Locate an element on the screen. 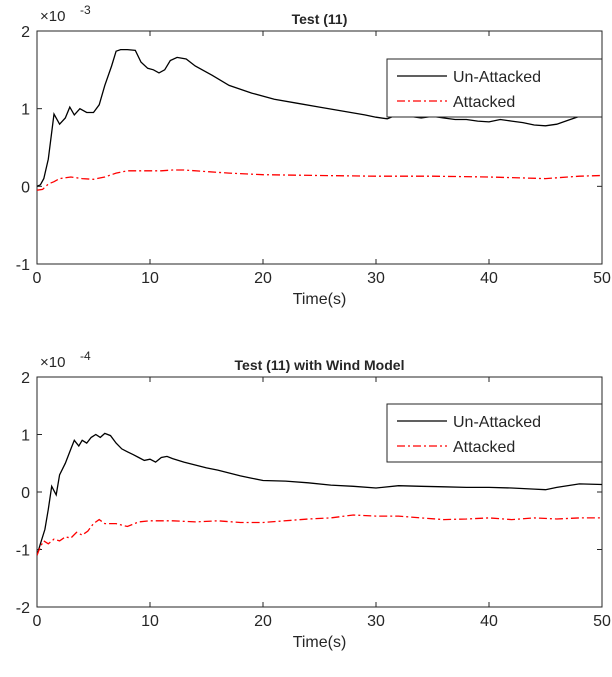  y-exponent-power: -3 is located at coordinates (85, 10).